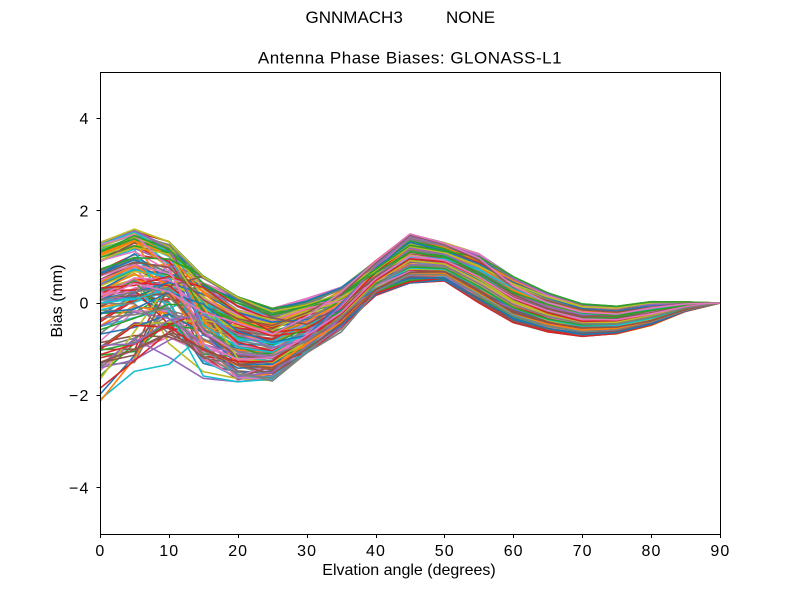  What do you see at coordinates (408, 570) in the screenshot?
I see `svg-text: Elvation angle (degrees)` at bounding box center [408, 570].